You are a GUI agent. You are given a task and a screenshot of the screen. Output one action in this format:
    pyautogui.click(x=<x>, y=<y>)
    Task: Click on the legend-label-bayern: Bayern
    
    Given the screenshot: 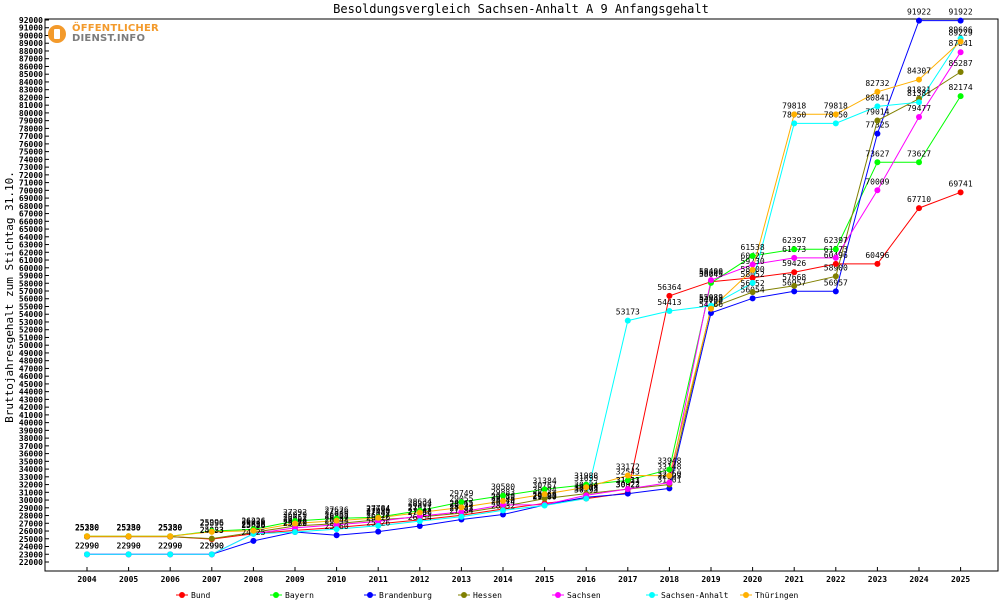 What is the action you would take?
    pyautogui.click(x=299, y=595)
    